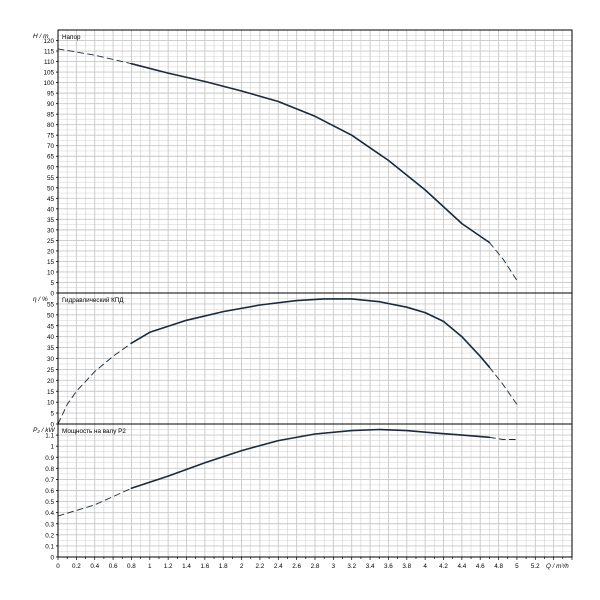  Describe the element at coordinates (51, 94) in the screenshot. I see `y-tick-label: 95` at that location.